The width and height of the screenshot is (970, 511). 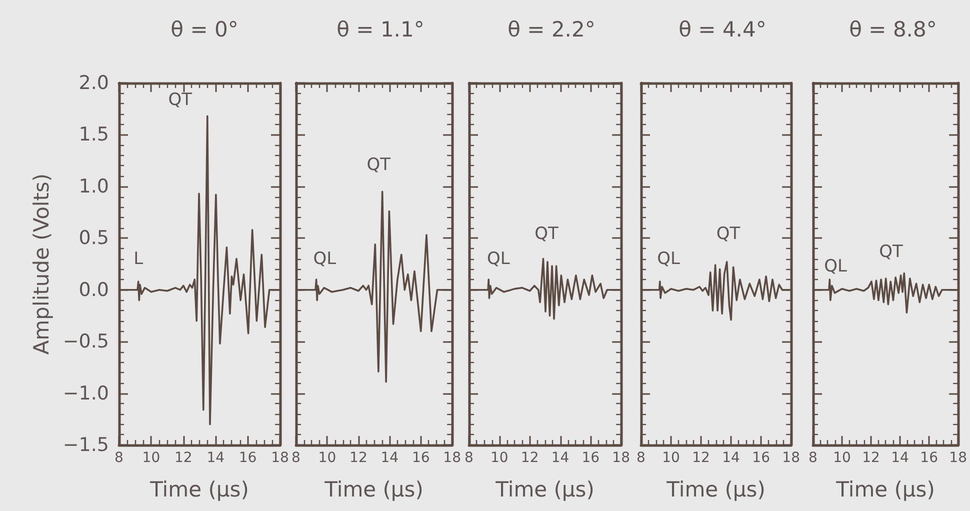 I want to click on y-axis-title: Amplitude (Volts), so click(x=41, y=264).